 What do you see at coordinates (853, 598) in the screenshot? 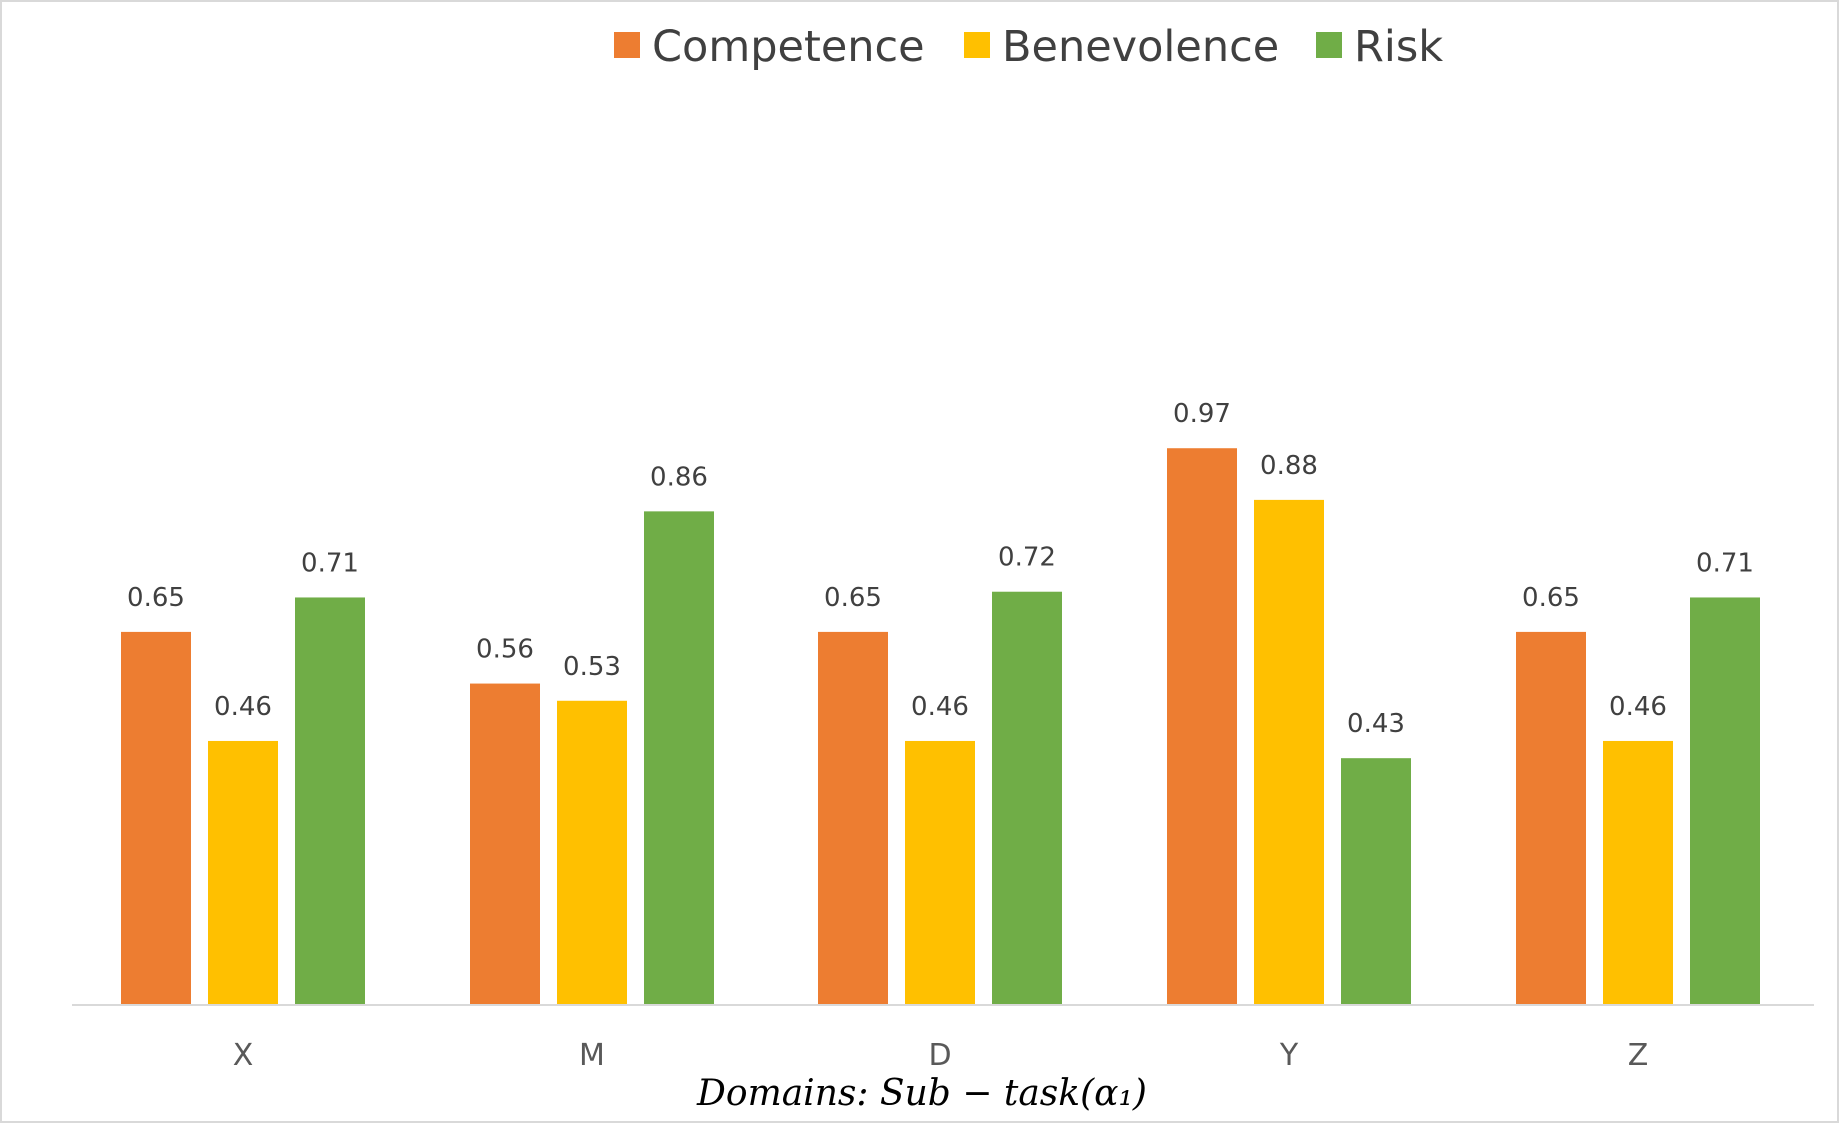
I see `data-label-competence-d: 0.65` at bounding box center [853, 598].